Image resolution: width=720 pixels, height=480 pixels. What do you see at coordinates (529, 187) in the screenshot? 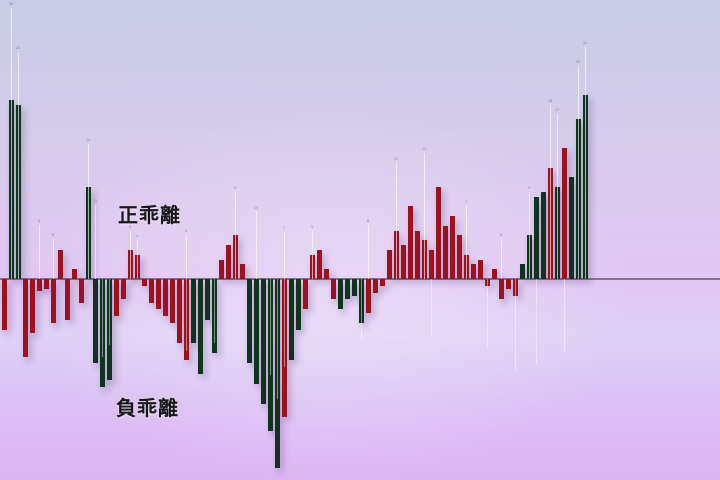
I see `chart-point-label: 9` at bounding box center [529, 187].